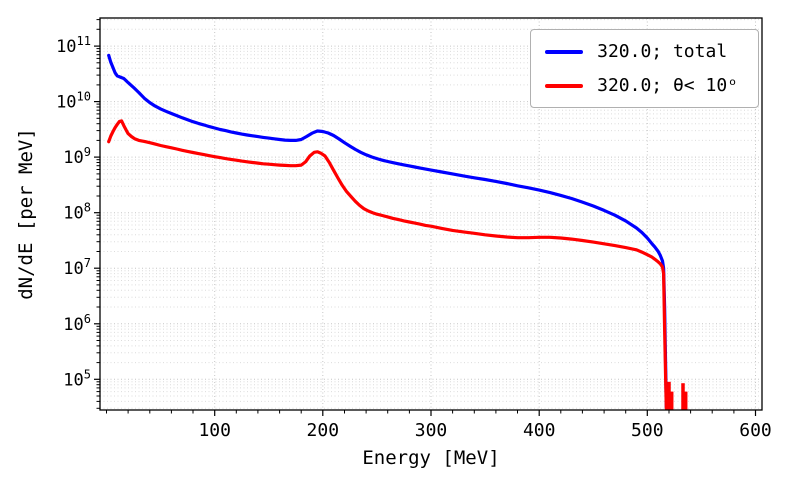 The height and width of the screenshot is (480, 800). What do you see at coordinates (564, 85) in the screenshot?
I see `legend-line-theta-icon` at bounding box center [564, 85].